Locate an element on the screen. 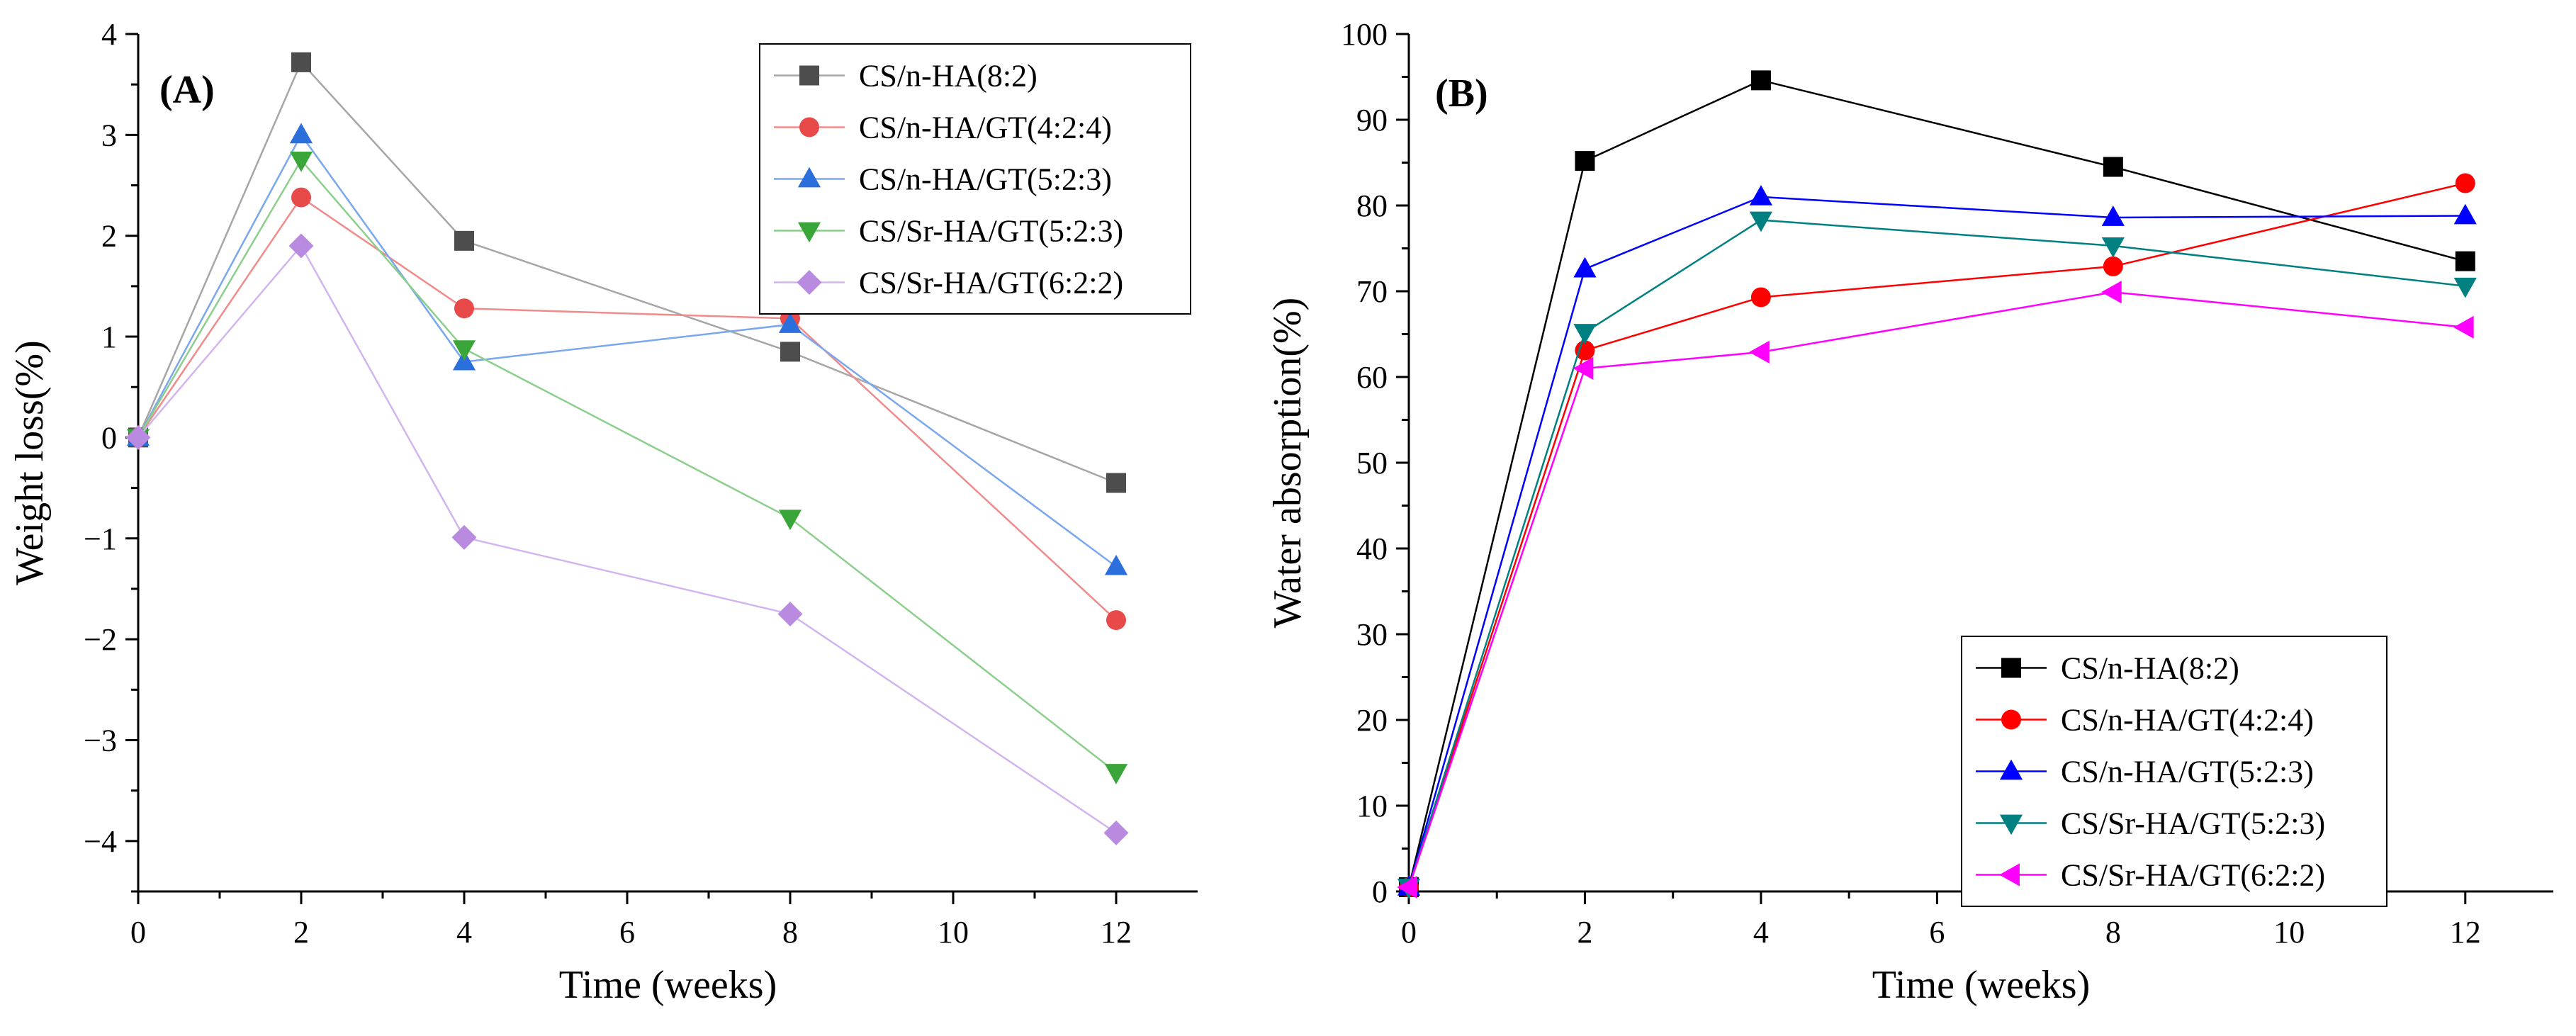  x-axis-title: Time (weeks) is located at coordinates (668, 985).